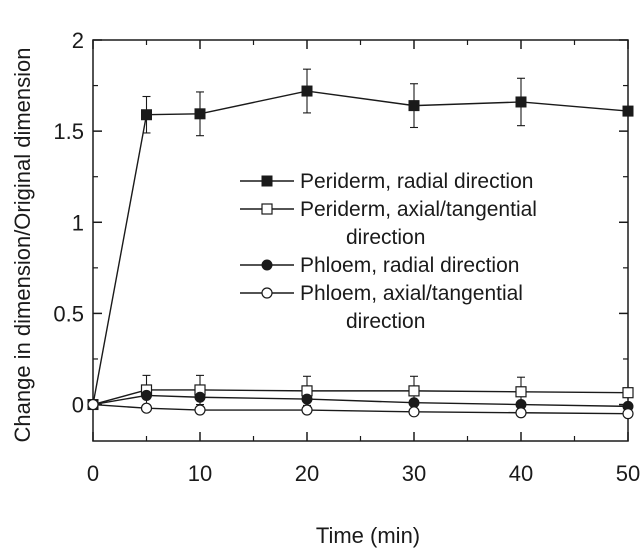 The image size is (644, 554). What do you see at coordinates (388, 223) in the screenshot?
I see `legend-item-2: Periderm, axial/tangential direction` at bounding box center [388, 223].